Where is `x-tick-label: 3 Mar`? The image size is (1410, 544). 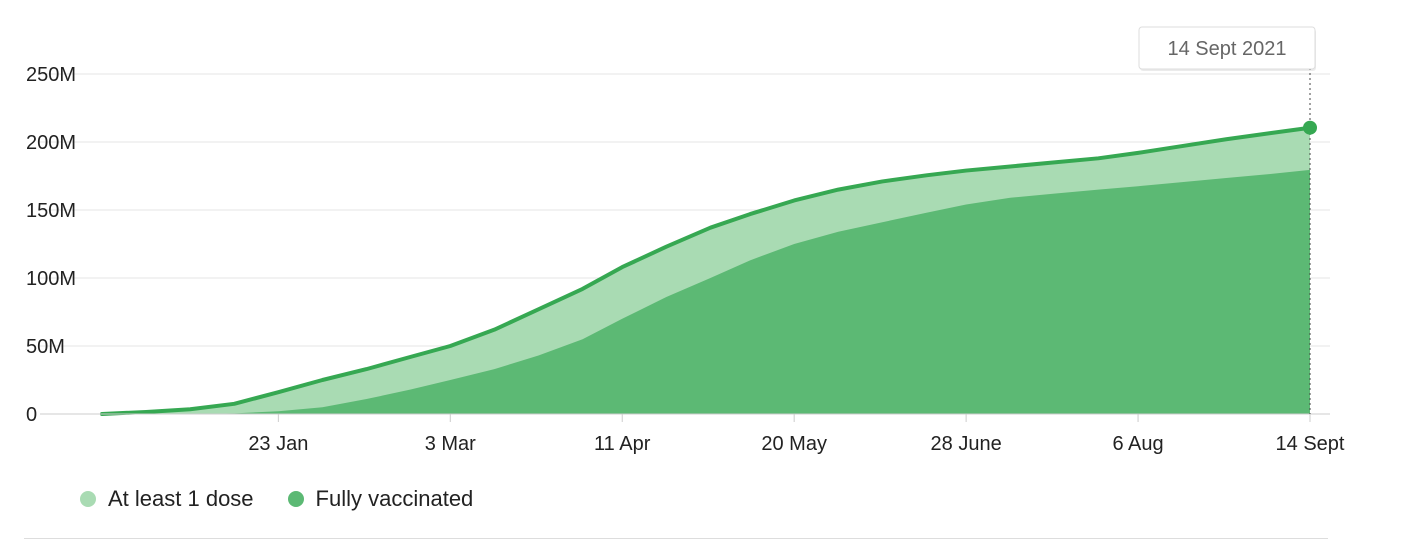
x-tick-label: 3 Mar is located at coordinates (450, 444).